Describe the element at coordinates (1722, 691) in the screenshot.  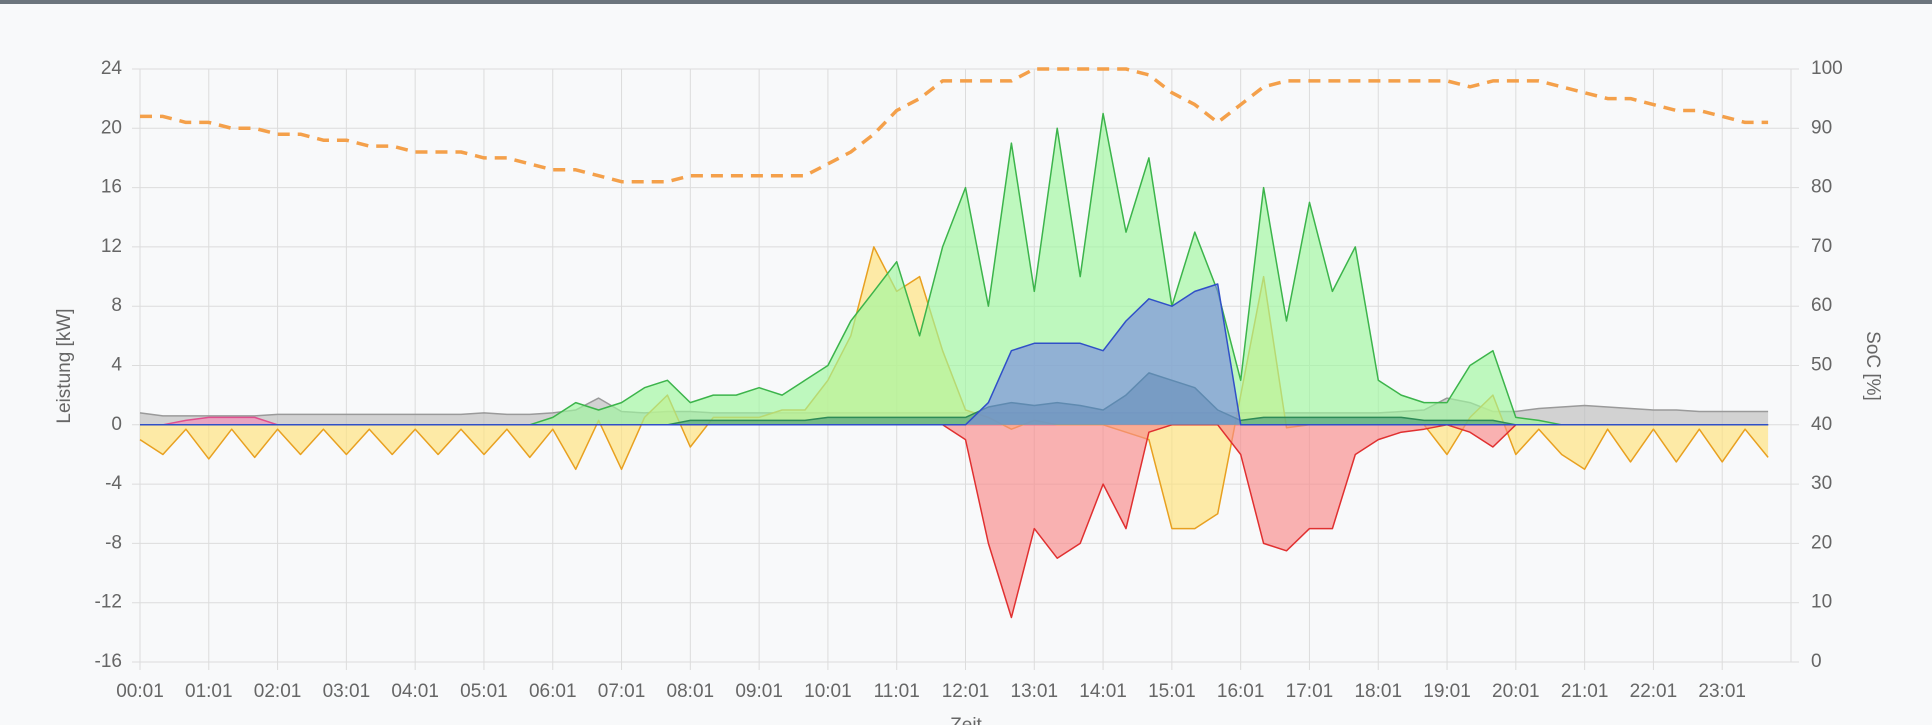
I see `x-tick-label: 23:01` at that location.